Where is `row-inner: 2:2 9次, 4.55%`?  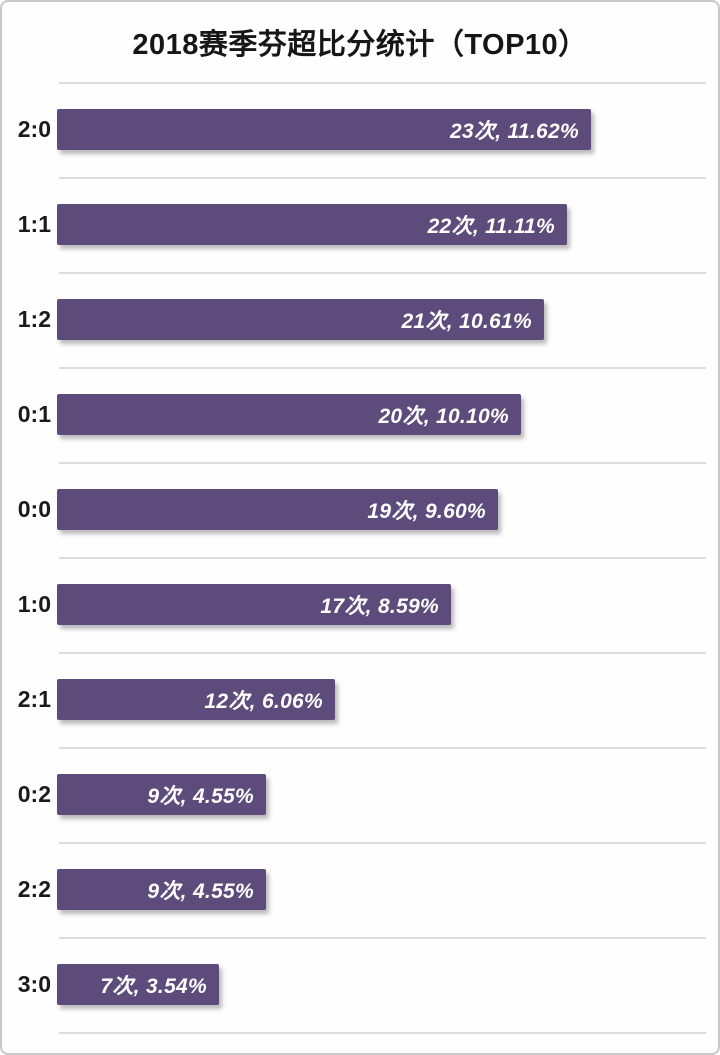
row-inner: 2:2 9次, 4.55% is located at coordinates (360, 889).